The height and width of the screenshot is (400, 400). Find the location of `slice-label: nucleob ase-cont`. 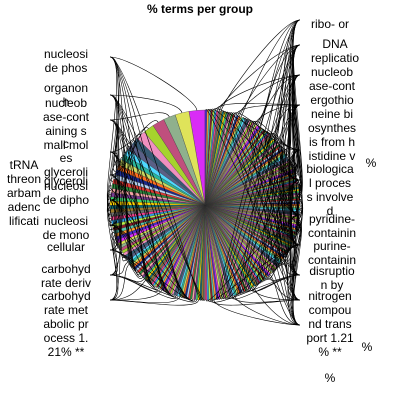

slice-label: nucleob ase-cont is located at coordinates (332, 79).